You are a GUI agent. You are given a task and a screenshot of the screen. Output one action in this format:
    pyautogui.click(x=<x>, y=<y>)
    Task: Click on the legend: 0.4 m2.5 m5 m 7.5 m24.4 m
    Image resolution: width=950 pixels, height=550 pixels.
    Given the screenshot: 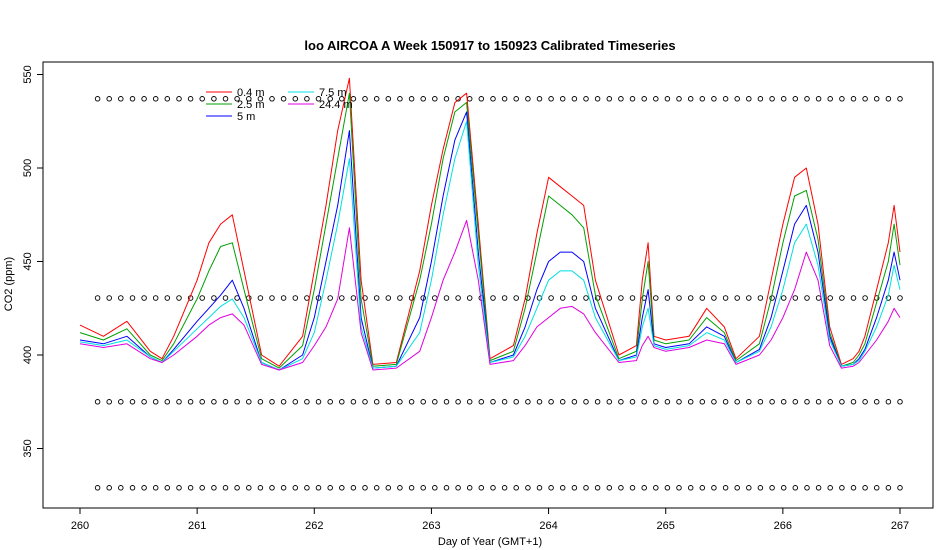 What is the action you would take?
    pyautogui.click(x=279, y=105)
    